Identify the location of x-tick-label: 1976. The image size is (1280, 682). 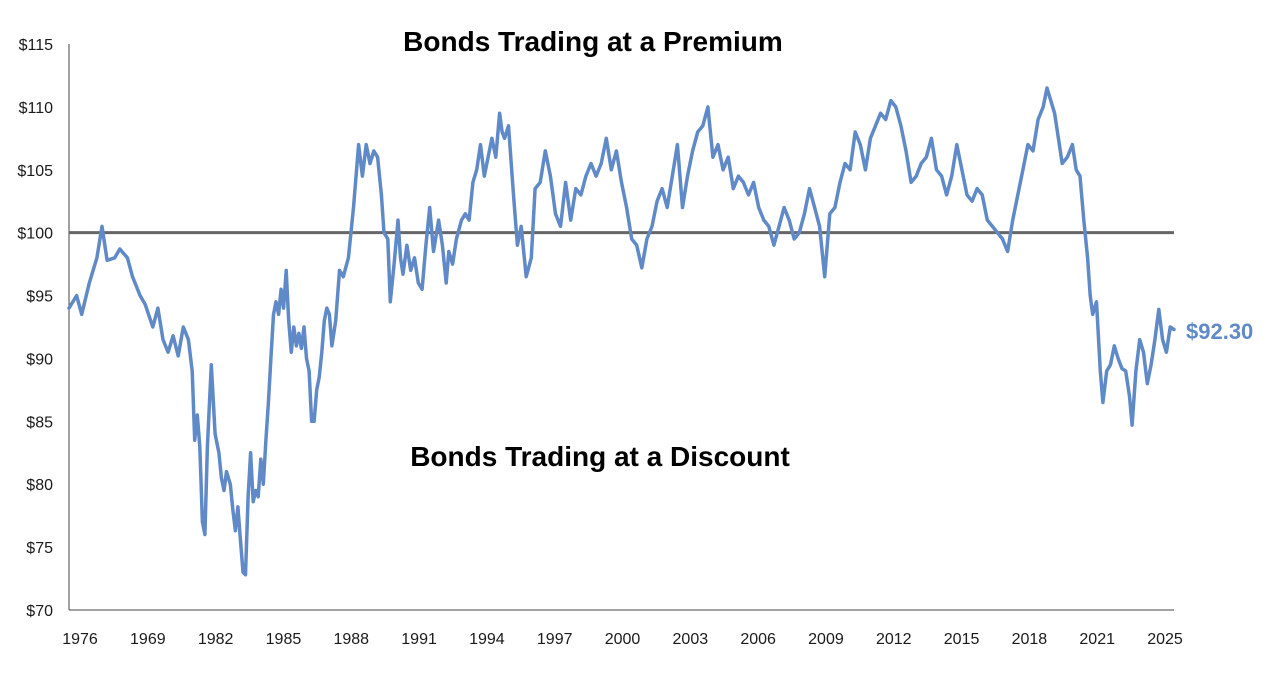
(80, 639).